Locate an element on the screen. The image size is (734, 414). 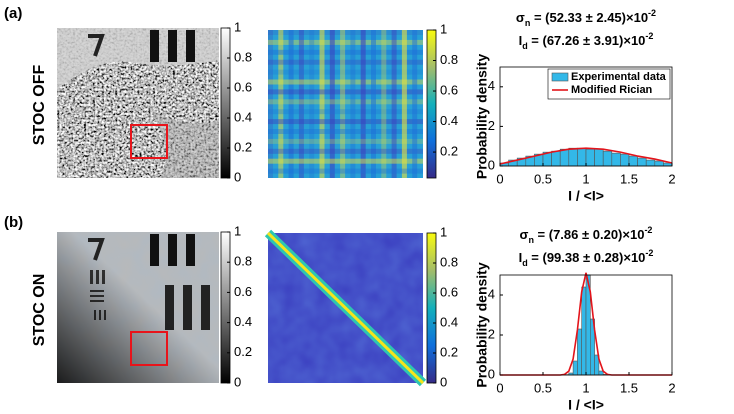
annotation: Id = (99.38 ± 0.28)×10-2 is located at coordinates (586, 258).